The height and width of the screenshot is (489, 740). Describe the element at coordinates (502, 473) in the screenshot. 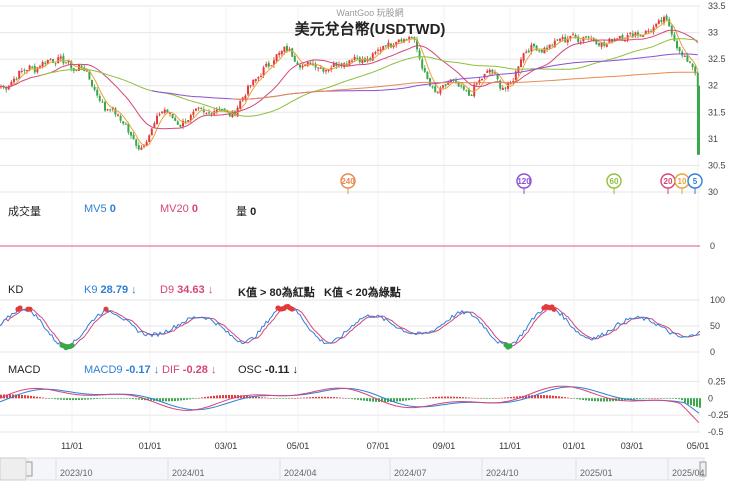

I see `navigator-tick-label: 2024/10` at that location.